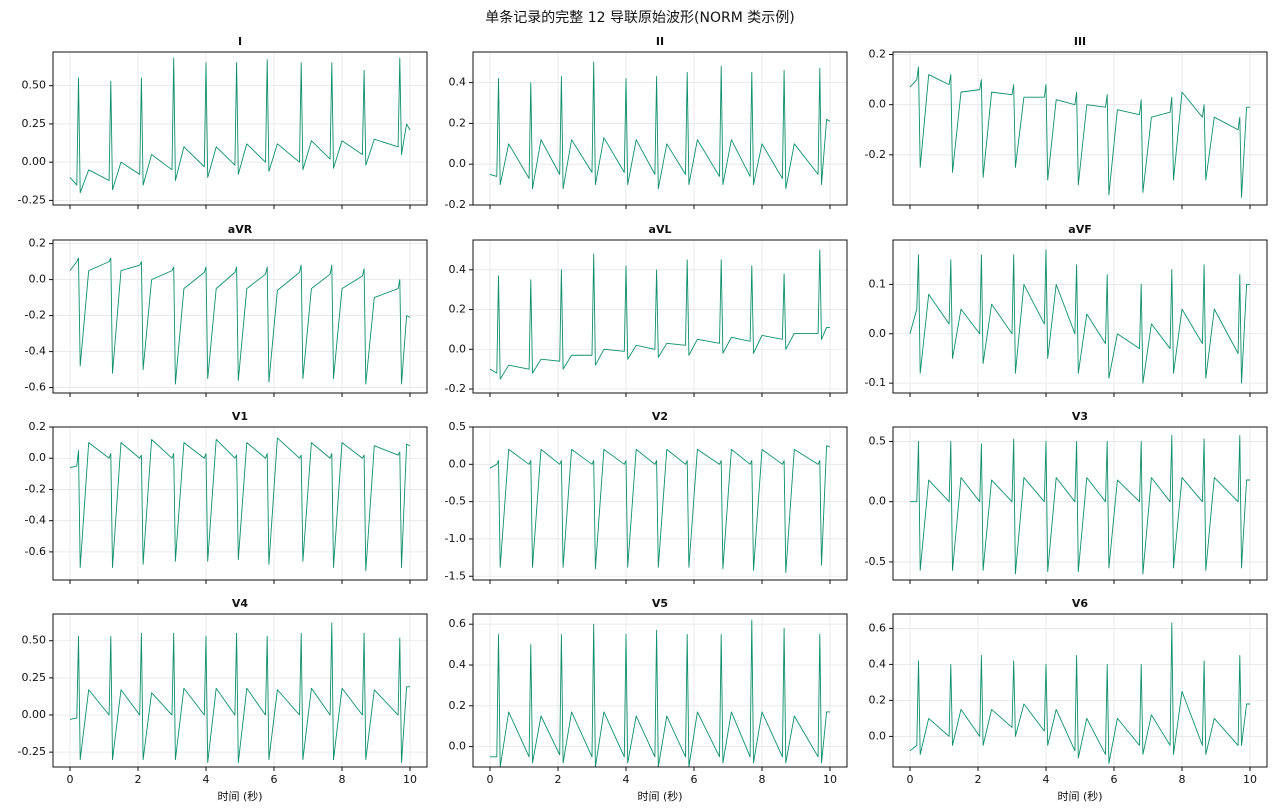 The width and height of the screenshot is (1280, 812). What do you see at coordinates (1080, 416) in the screenshot?
I see `subplot-title: V3` at bounding box center [1080, 416].